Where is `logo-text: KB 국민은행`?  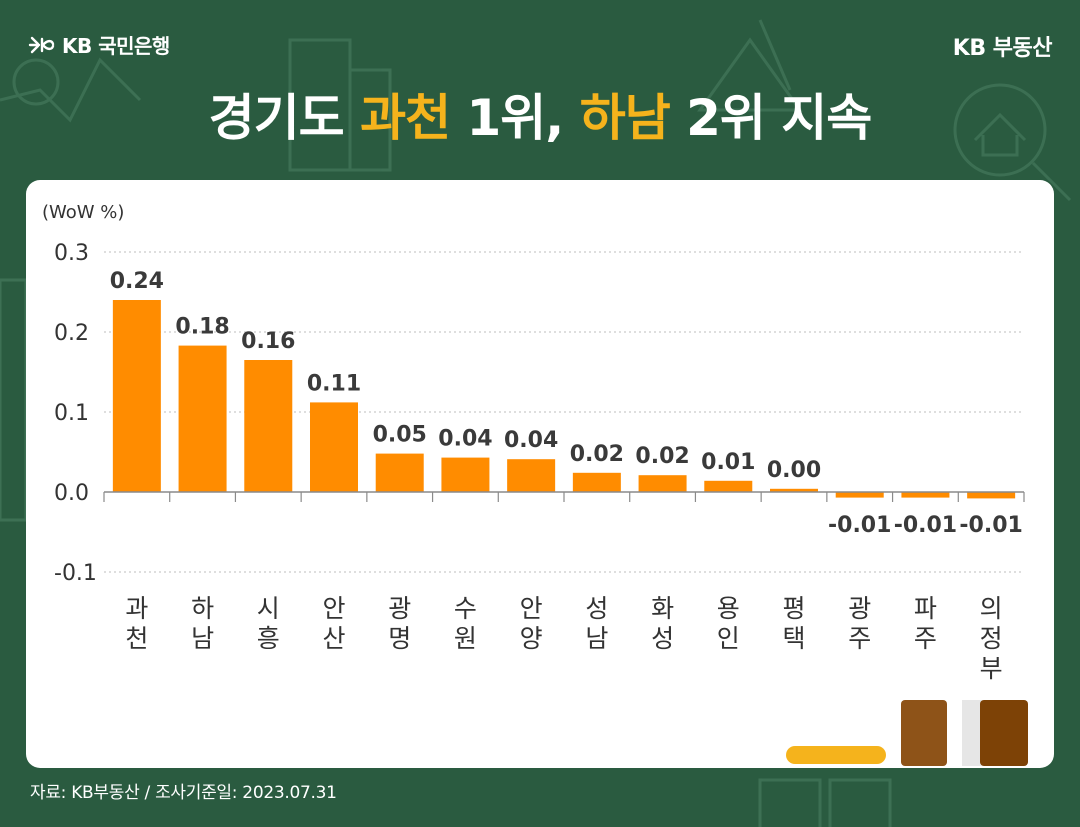 logo-text: KB 국민은행 is located at coordinates (116, 46).